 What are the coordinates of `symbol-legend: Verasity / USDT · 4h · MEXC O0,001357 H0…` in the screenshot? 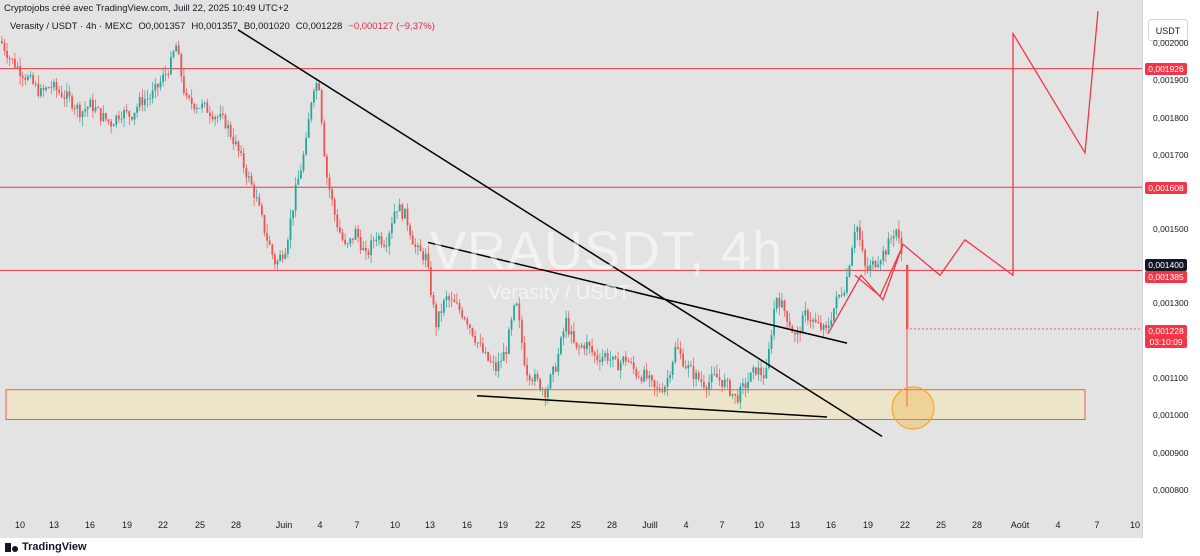 It's located at (222, 26).